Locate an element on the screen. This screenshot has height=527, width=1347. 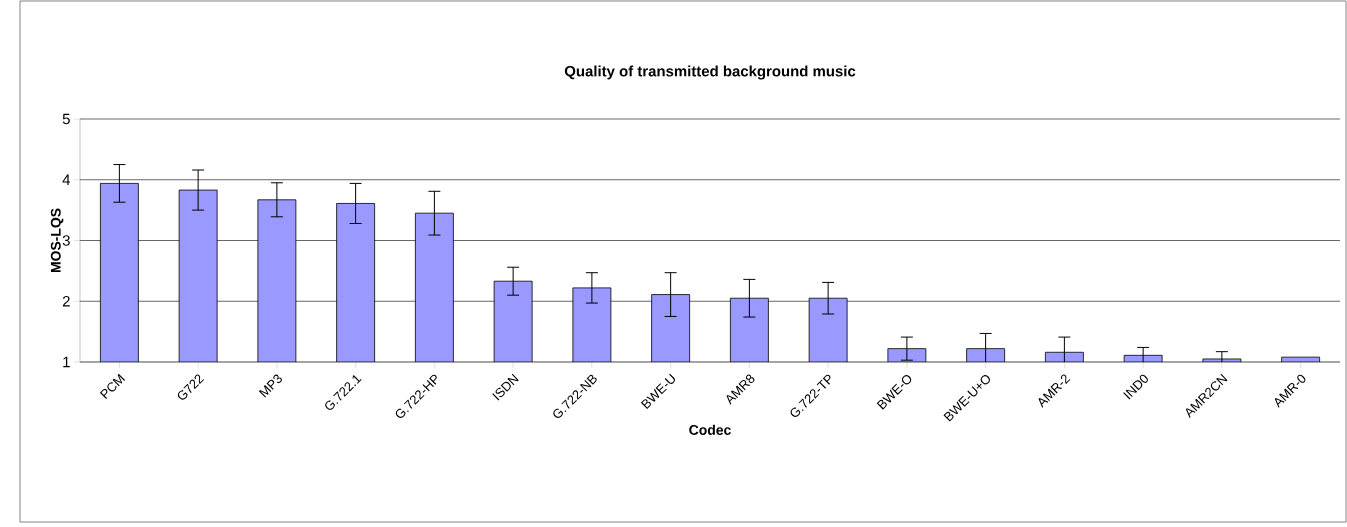
y-tick-label: 1 is located at coordinates (66, 362).